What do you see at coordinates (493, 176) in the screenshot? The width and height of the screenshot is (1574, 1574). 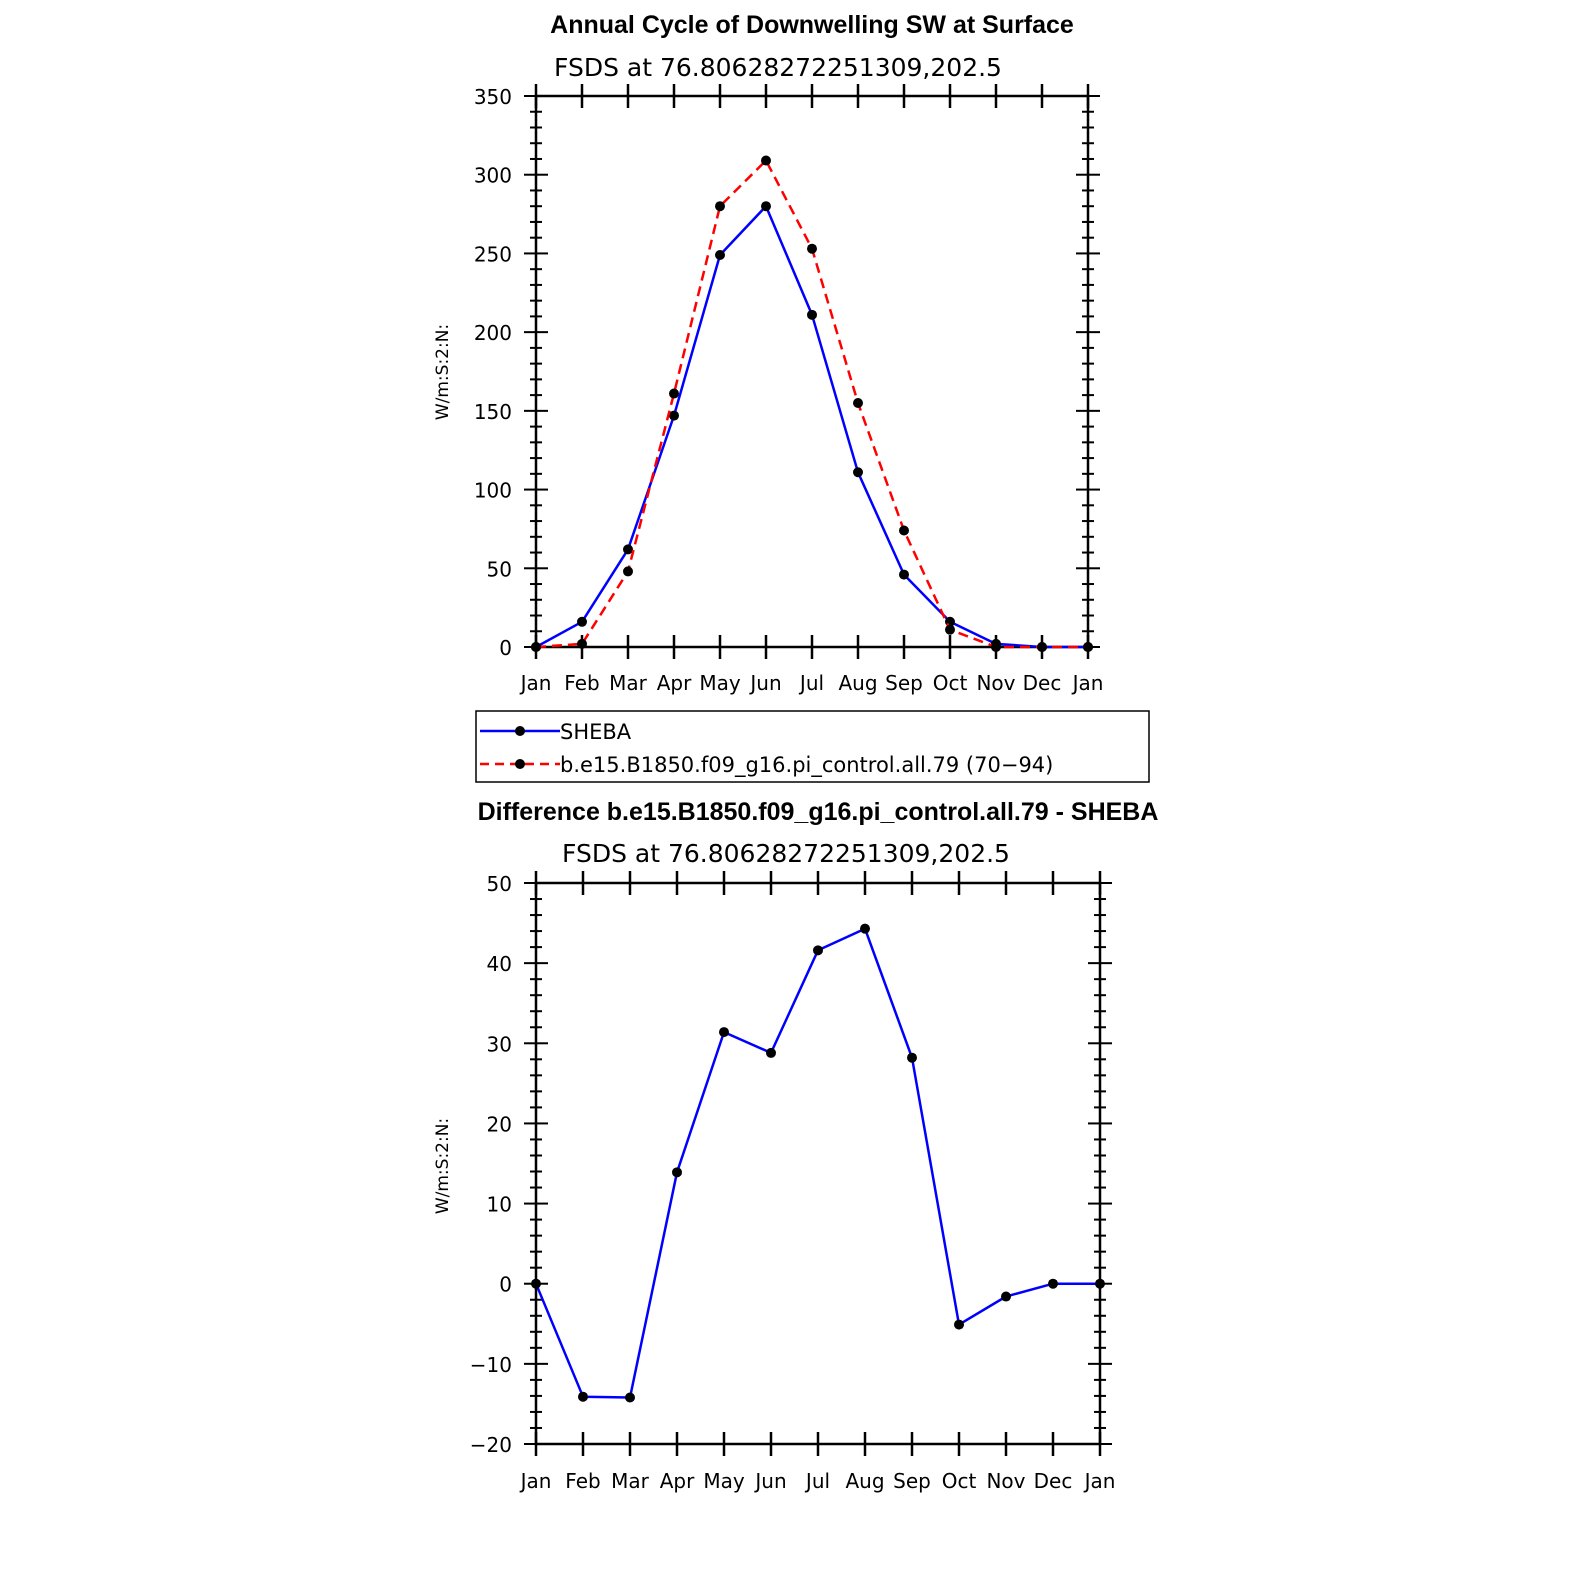 I see `y-tick-label: 300` at bounding box center [493, 176].